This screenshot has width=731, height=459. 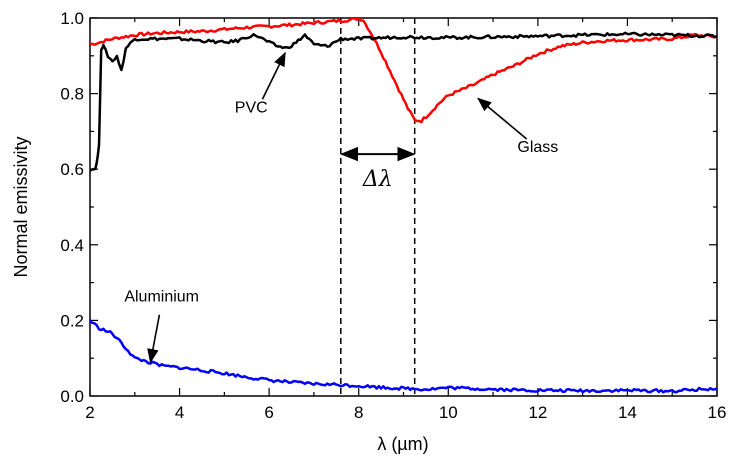 I want to click on x-tick-label: 4, so click(x=179, y=412).